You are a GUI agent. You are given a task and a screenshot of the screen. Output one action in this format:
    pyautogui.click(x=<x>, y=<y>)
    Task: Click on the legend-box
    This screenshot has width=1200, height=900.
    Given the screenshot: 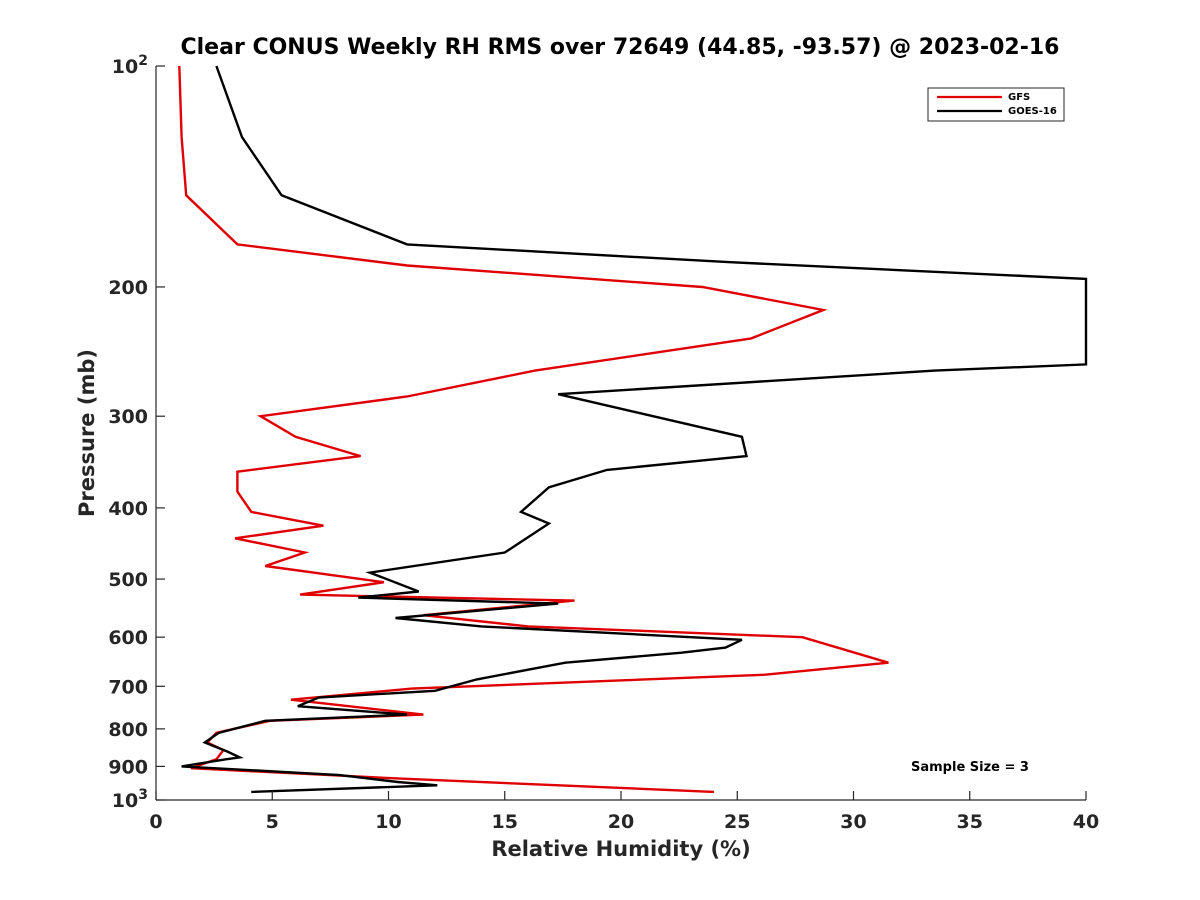 What is the action you would take?
    pyautogui.click(x=996, y=104)
    